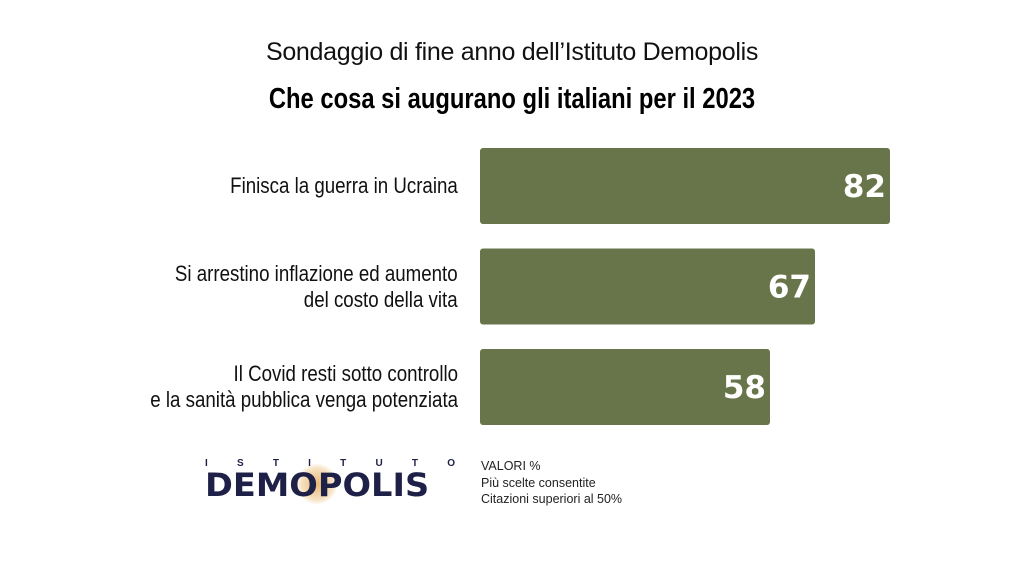 This screenshot has width=1024, height=576. Describe the element at coordinates (451, 463) in the screenshot. I see `logo-letter: O` at that location.